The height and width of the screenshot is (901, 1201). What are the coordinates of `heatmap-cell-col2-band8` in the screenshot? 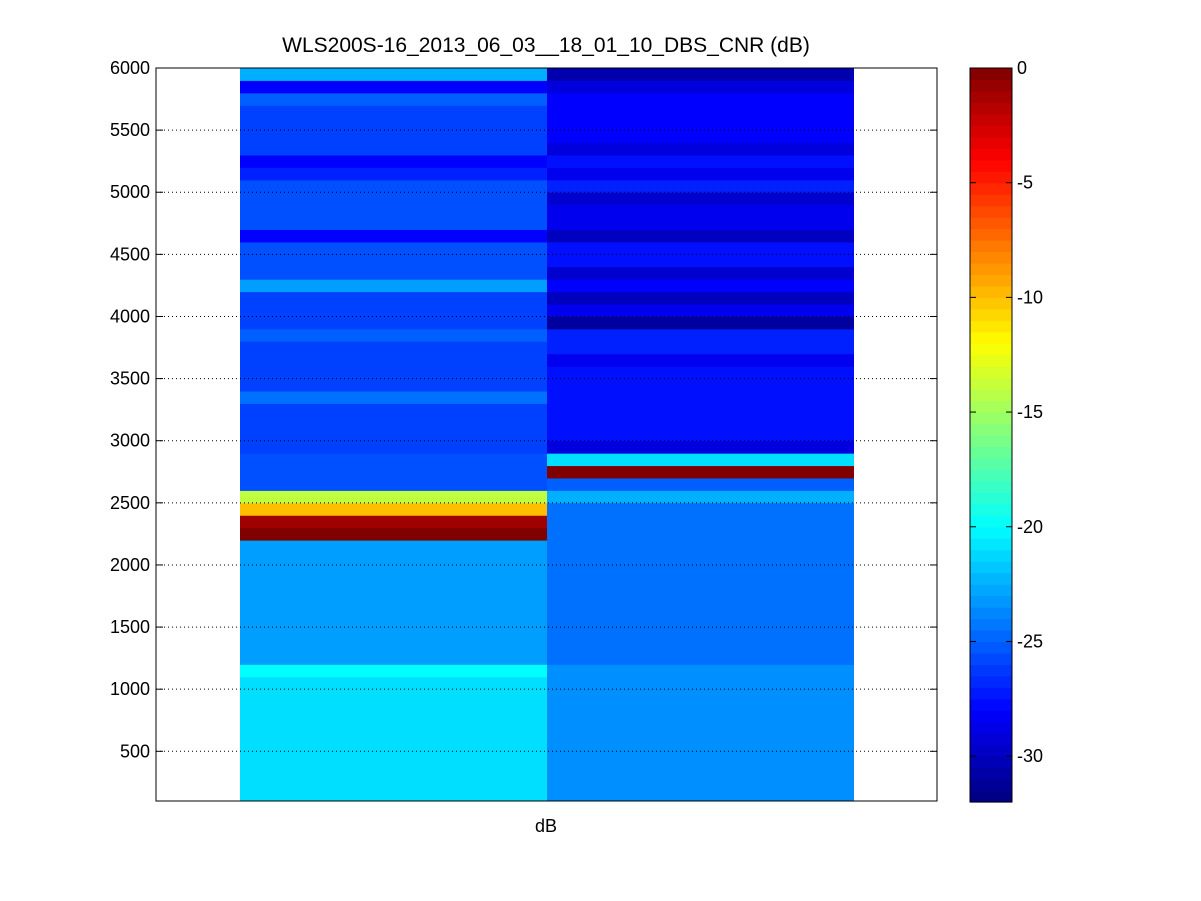 It's located at (700, 404).